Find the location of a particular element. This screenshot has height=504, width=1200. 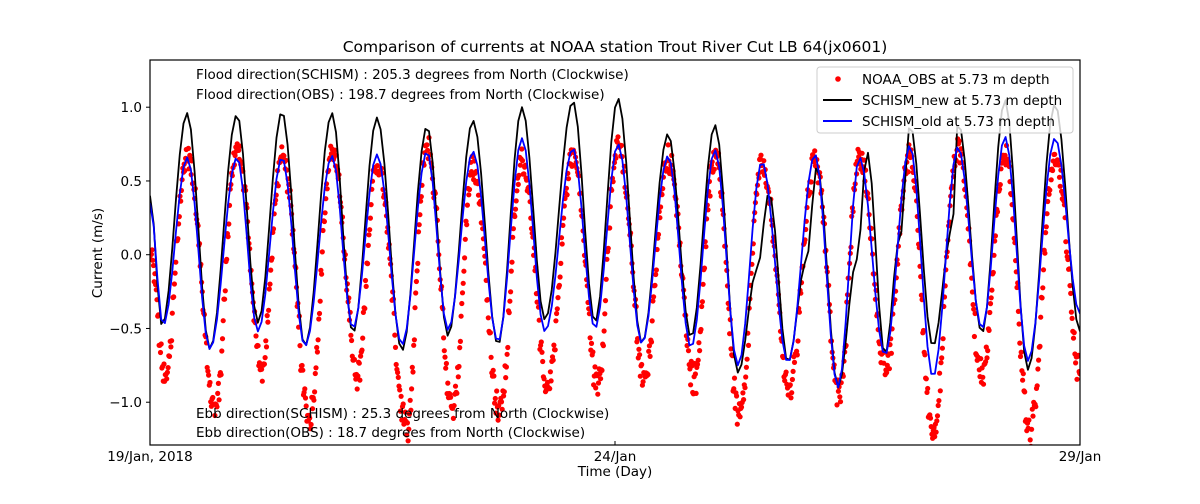

legend-obs-label: NOAA_OBS at 5.73 m depth is located at coordinates (956, 80).